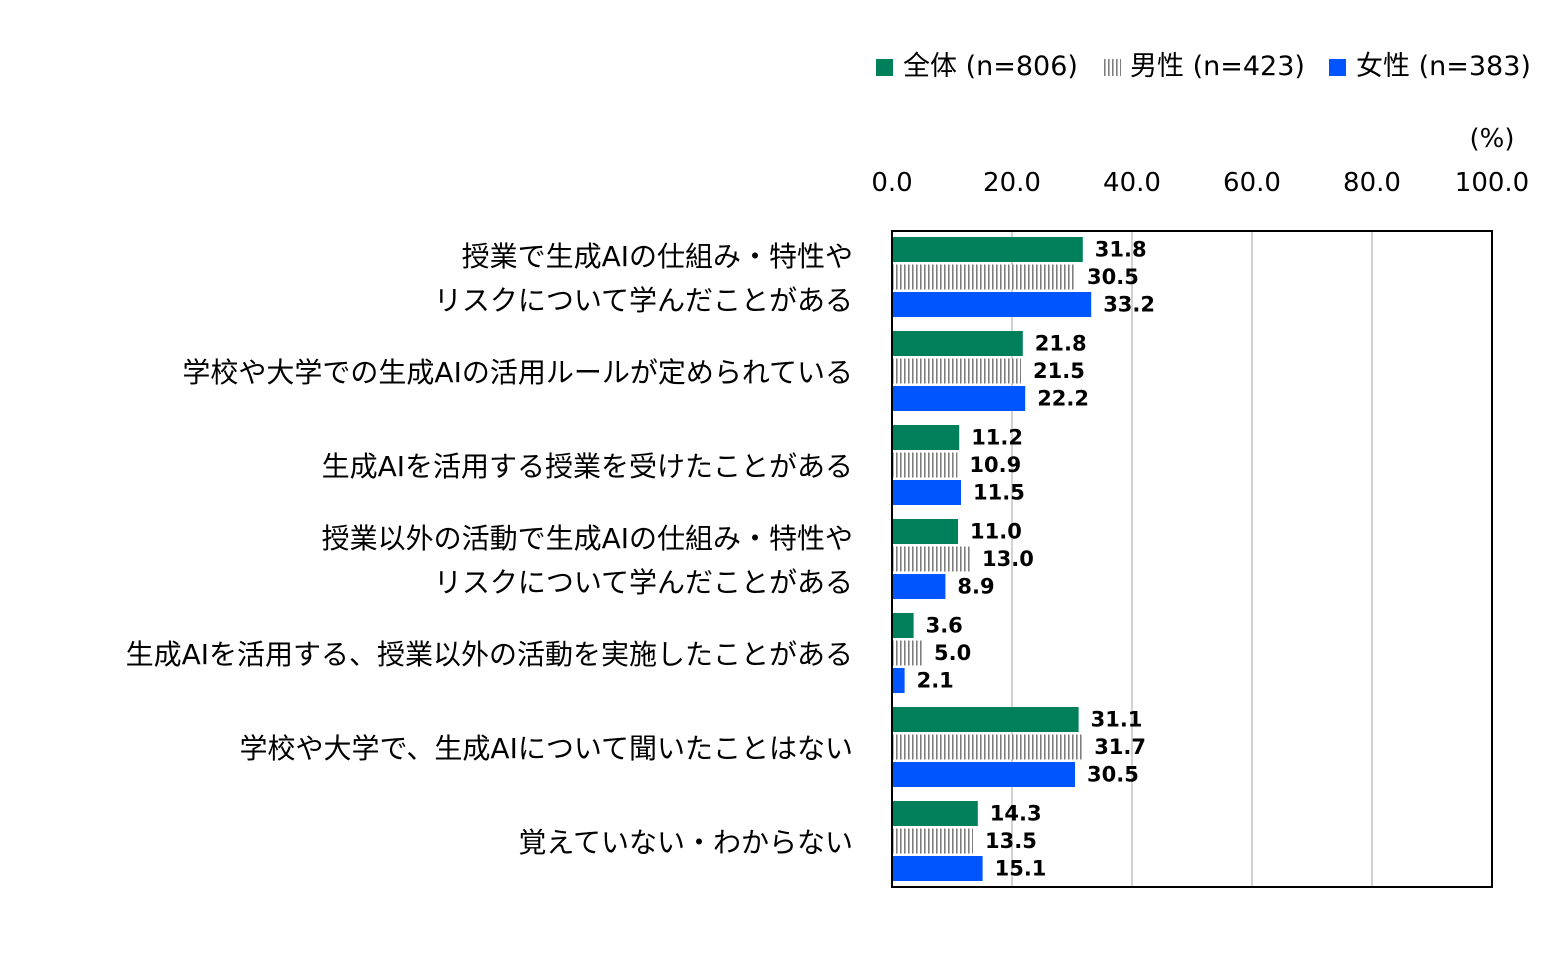 This screenshot has width=1544, height=970. What do you see at coordinates (1129, 305) in the screenshot?
I see `data-label: 33.2` at bounding box center [1129, 305].